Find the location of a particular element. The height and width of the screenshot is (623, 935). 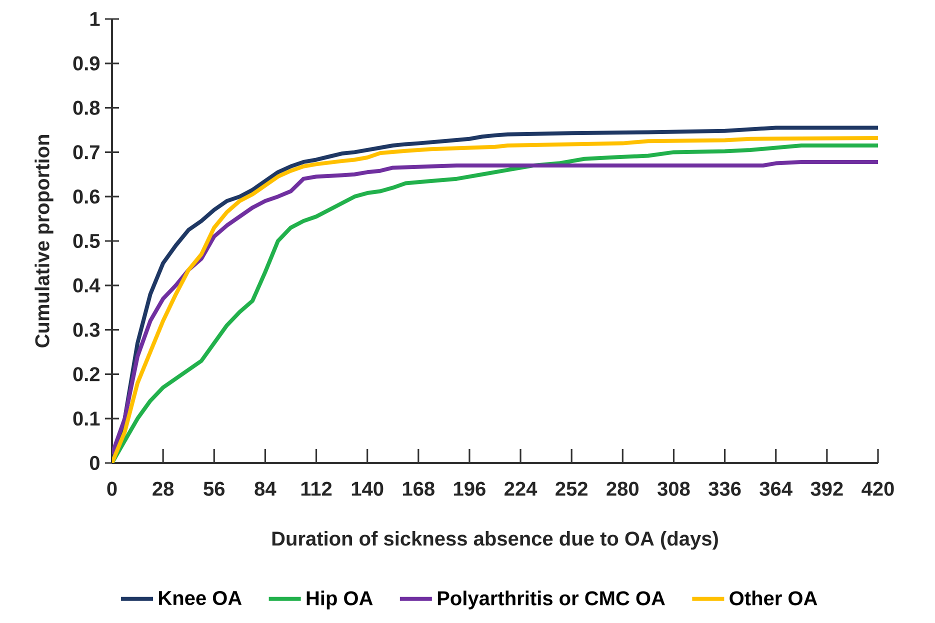

legend-label: Other OA is located at coordinates (774, 598).